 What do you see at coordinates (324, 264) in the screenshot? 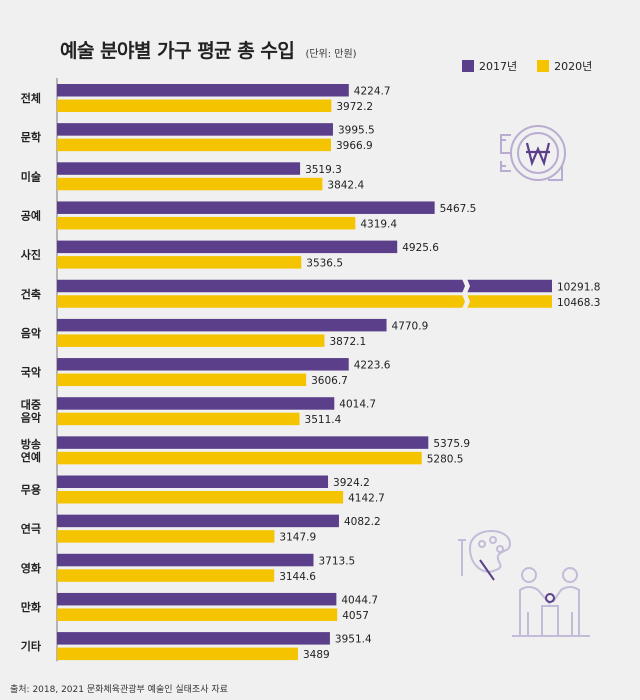
I see `data-label: 3536.5` at bounding box center [324, 264].